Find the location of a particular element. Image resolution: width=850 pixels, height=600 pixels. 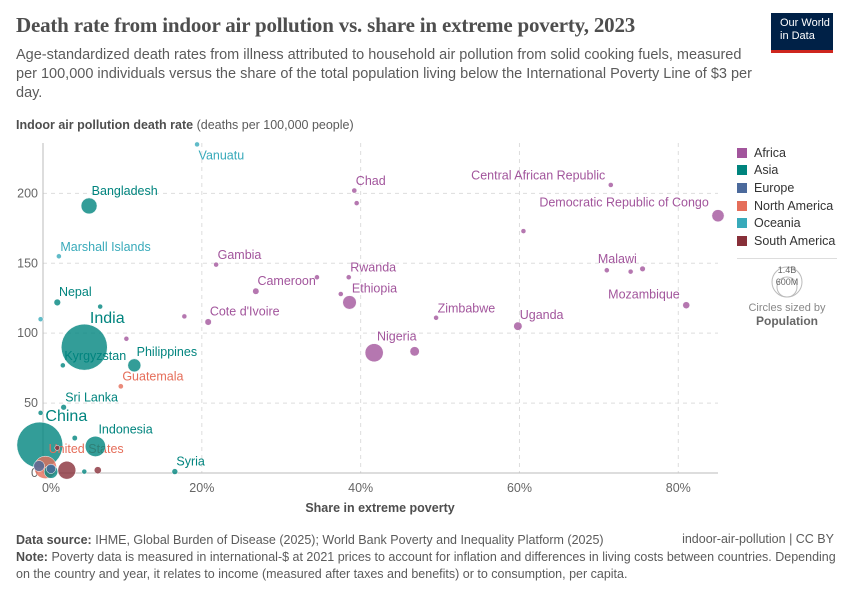

point-label: Central African Republic is located at coordinates (538, 175).